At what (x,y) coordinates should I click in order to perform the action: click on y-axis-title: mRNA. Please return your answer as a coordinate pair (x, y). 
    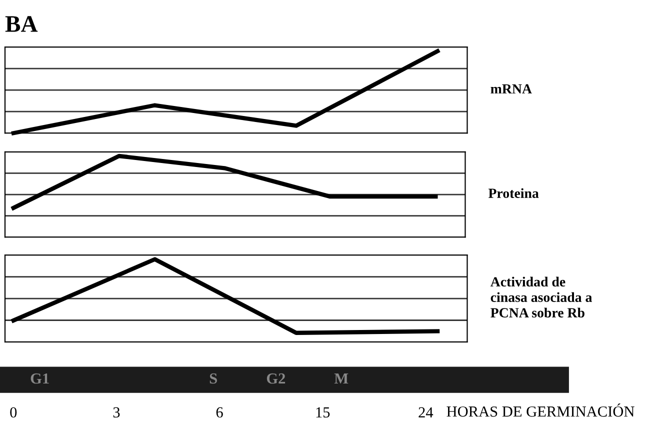
    Looking at the image, I should click on (511, 89).